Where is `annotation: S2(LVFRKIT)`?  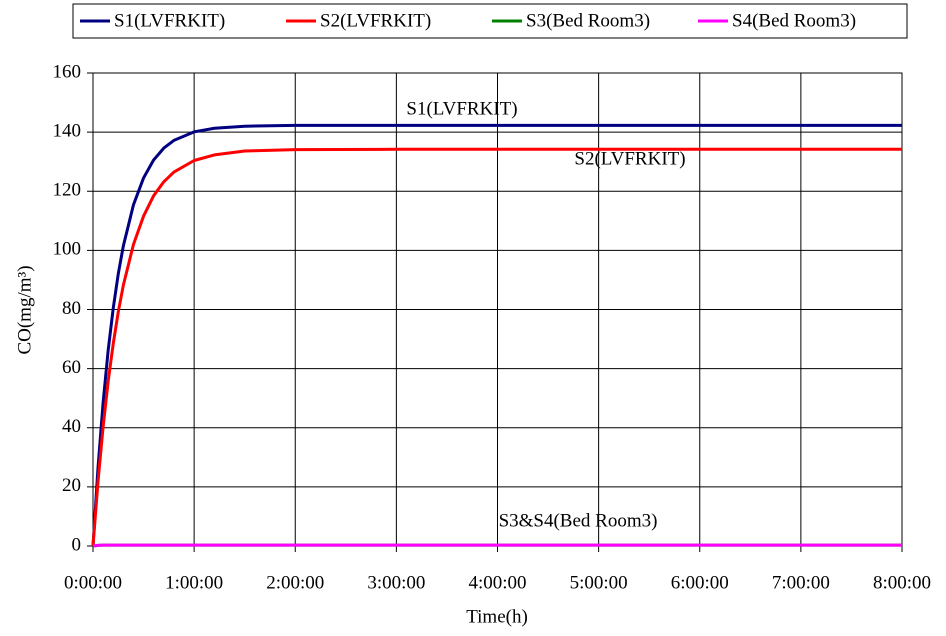
annotation: S2(LVFRKIT) is located at coordinates (629, 158).